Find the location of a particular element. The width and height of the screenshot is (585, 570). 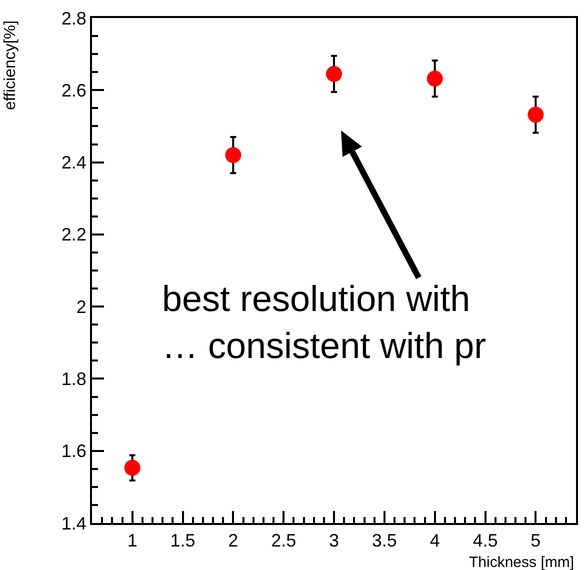

y-tick-label: 1.4 is located at coordinates (73, 523).